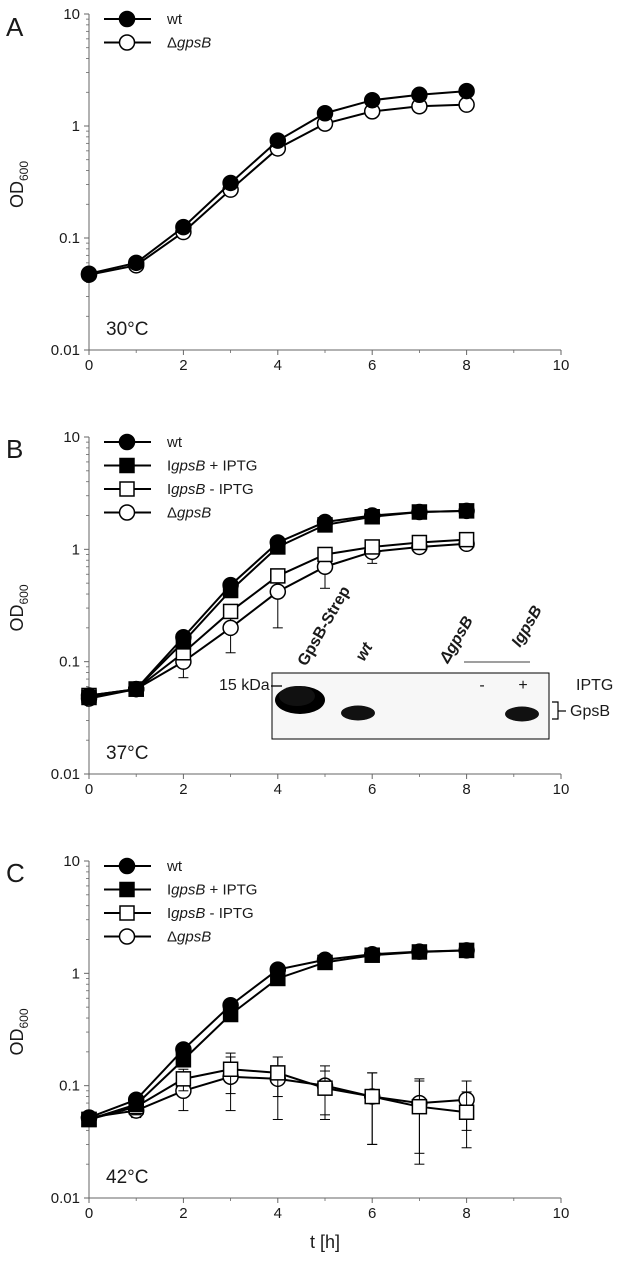  What do you see at coordinates (324, 626) in the screenshot?
I see `blot-lane-label: GpsB-Strep` at bounding box center [324, 626].